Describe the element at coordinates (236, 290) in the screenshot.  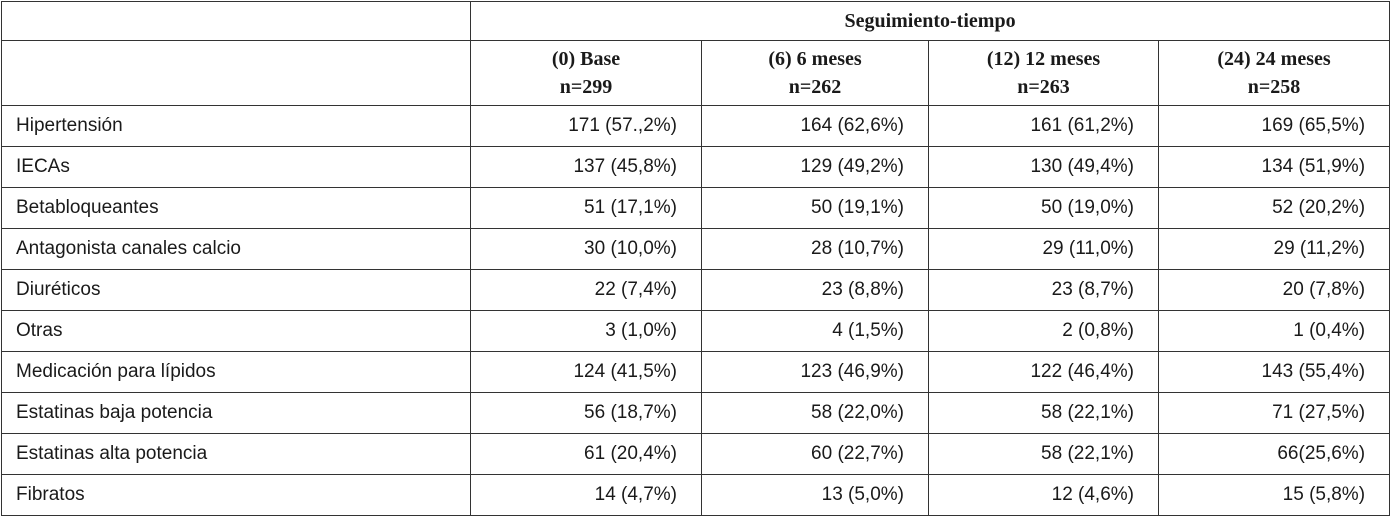
I see `row-label: Diuréticos` at that location.